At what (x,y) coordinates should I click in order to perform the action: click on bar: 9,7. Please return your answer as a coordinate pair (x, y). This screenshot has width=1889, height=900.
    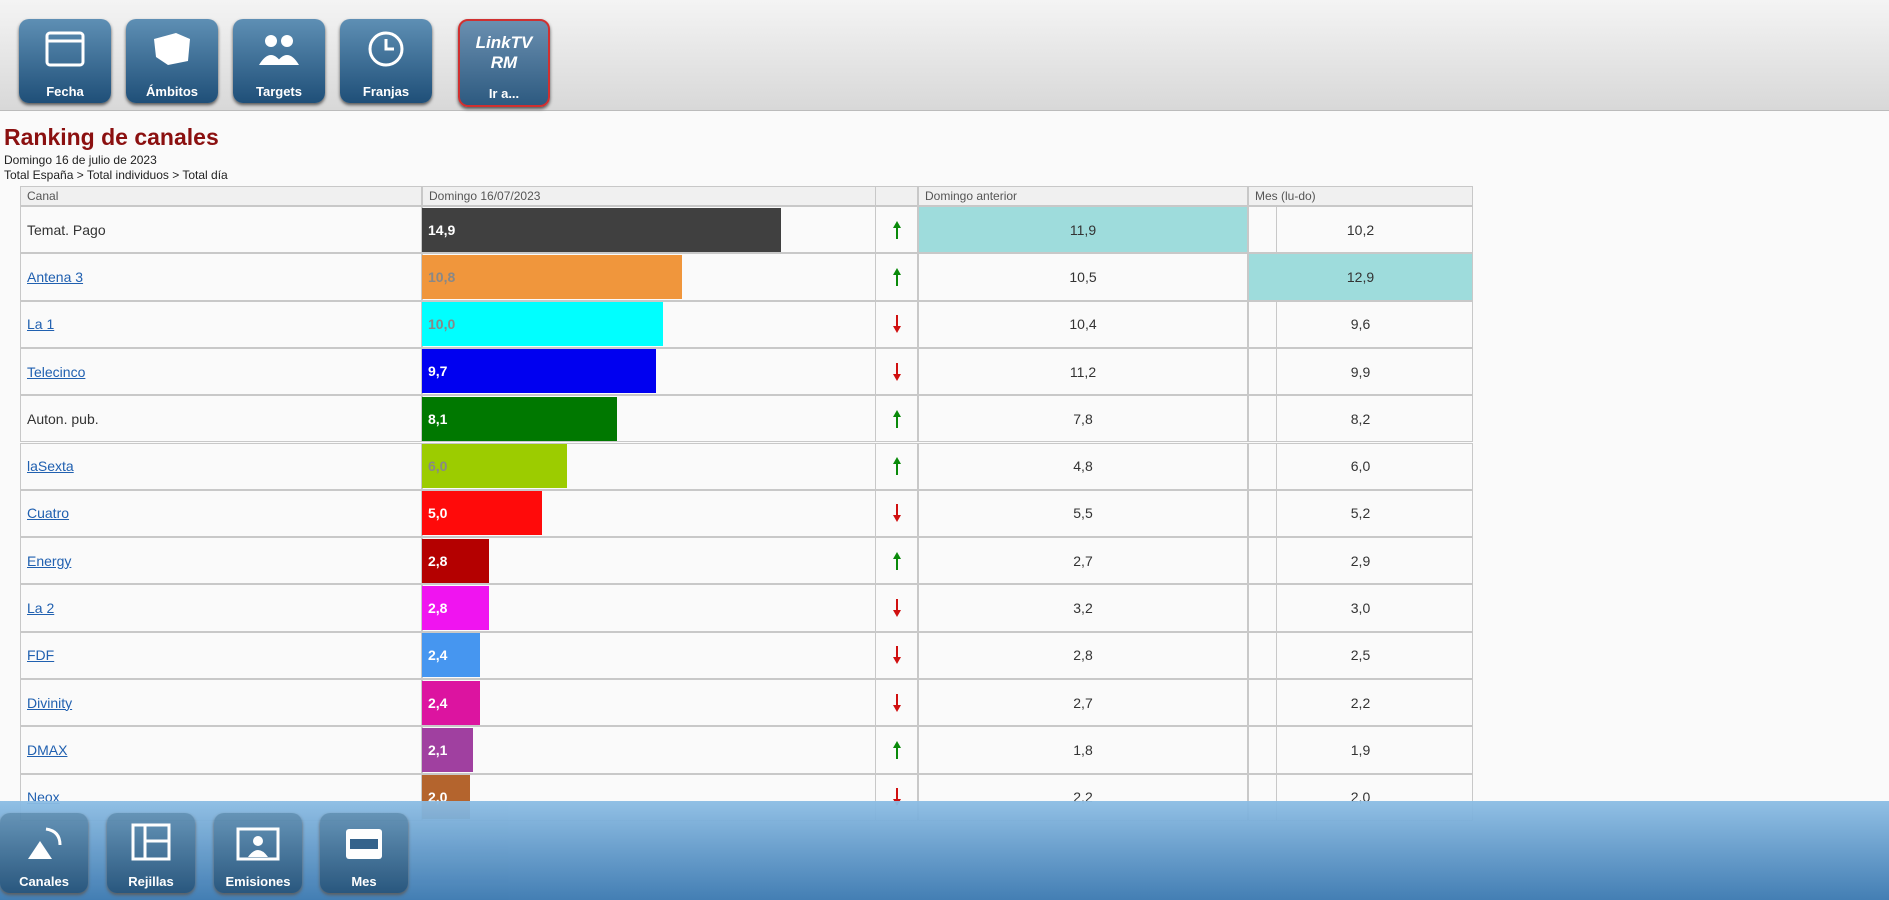
    Looking at the image, I should click on (539, 371).